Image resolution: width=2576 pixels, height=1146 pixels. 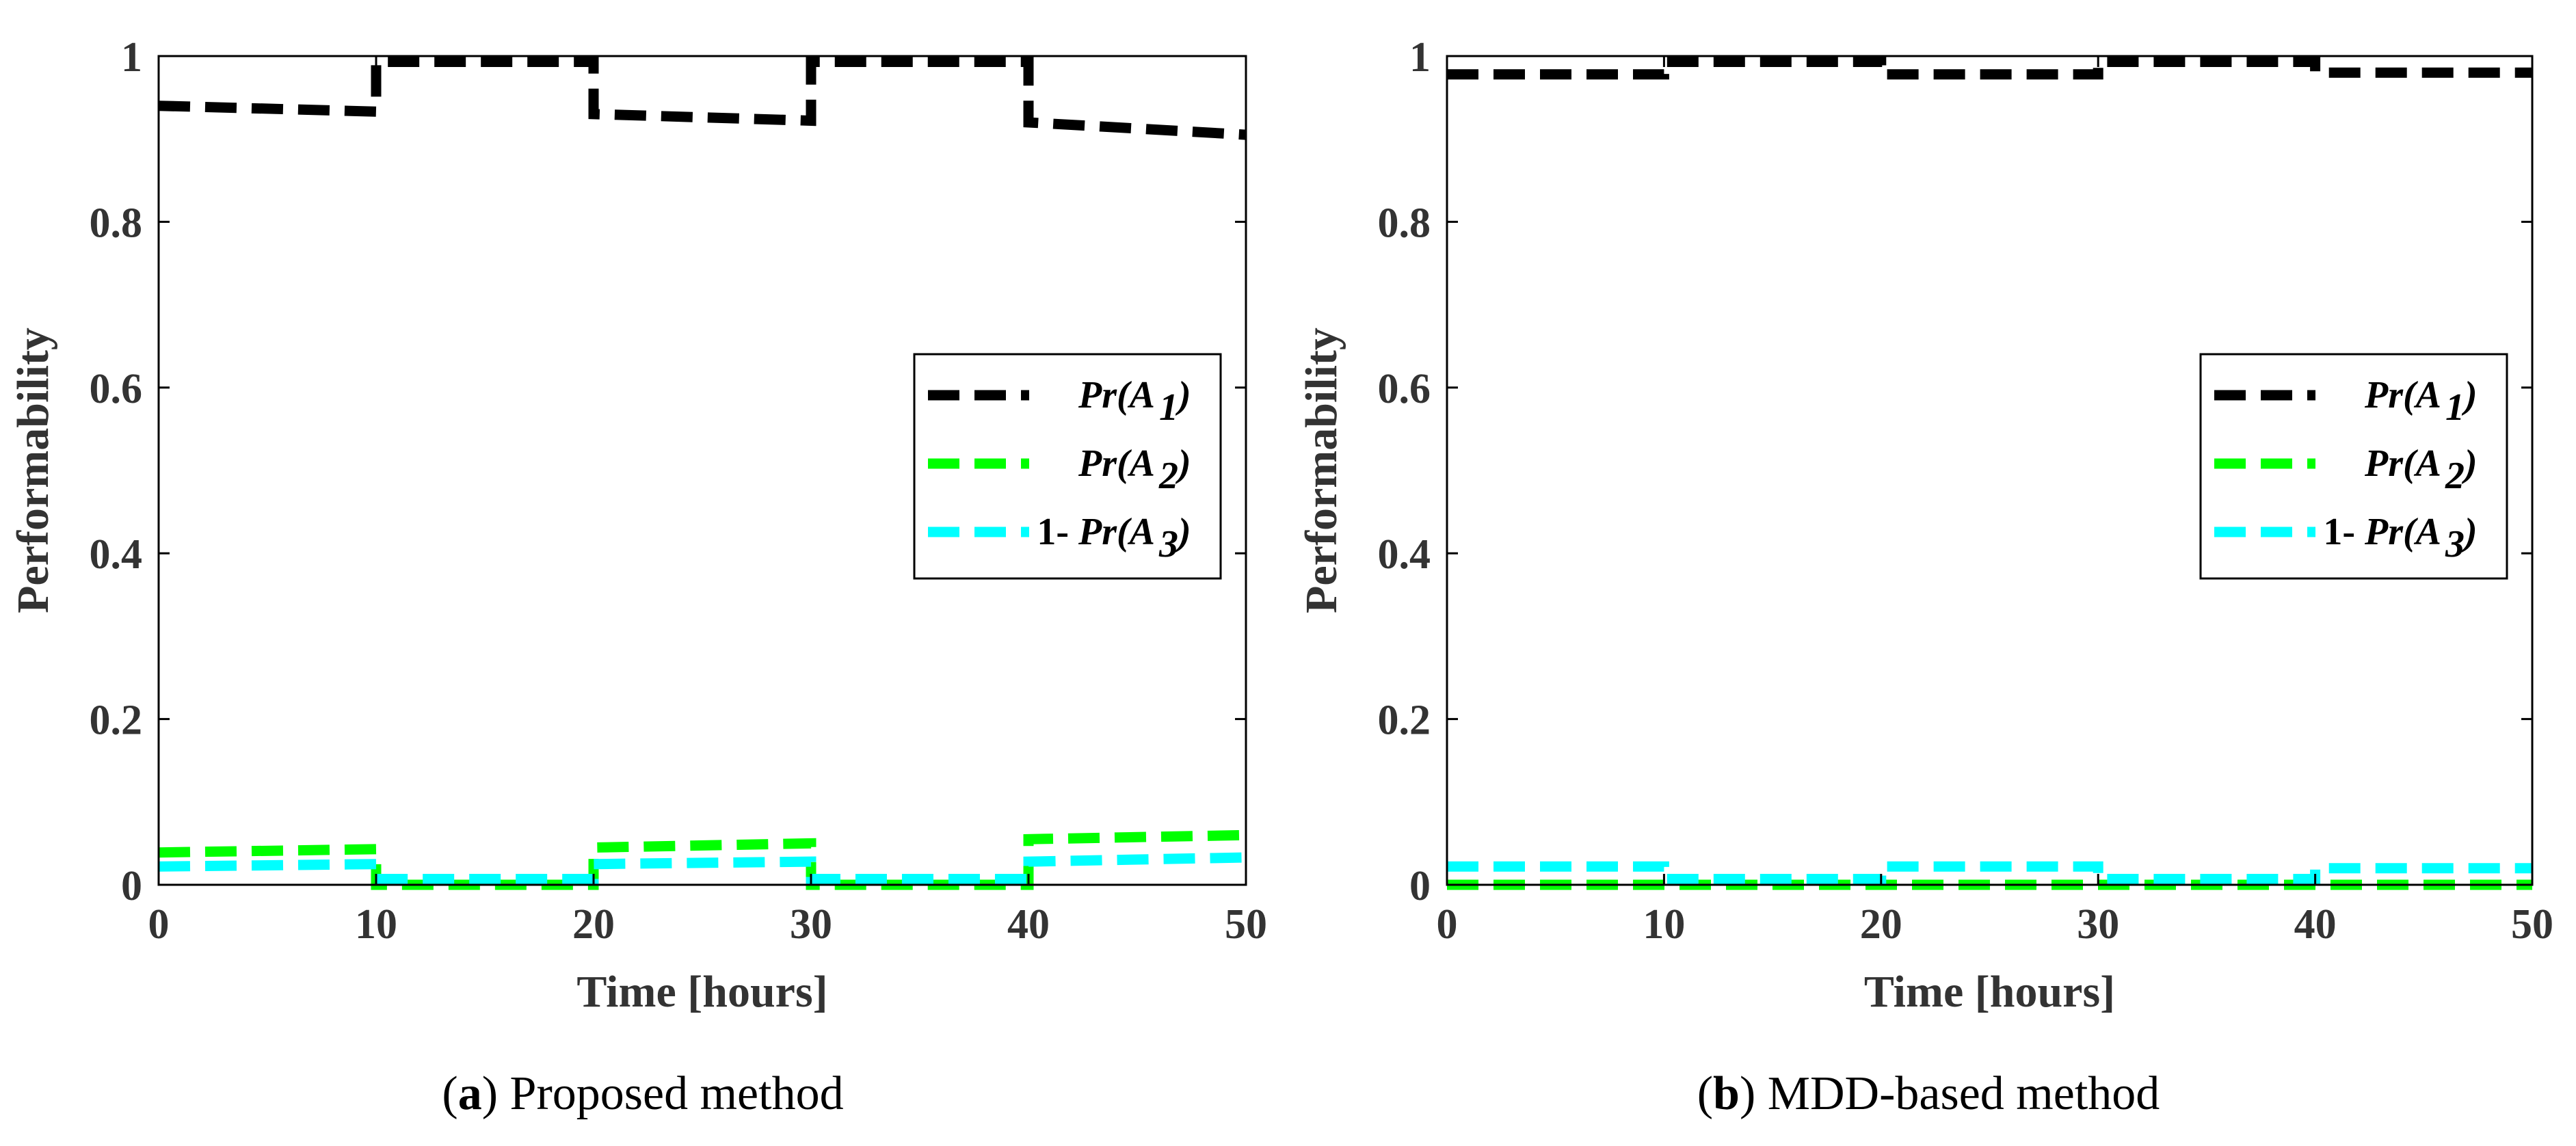 I want to click on caption-text: Proposed method, so click(x=677, y=1094).